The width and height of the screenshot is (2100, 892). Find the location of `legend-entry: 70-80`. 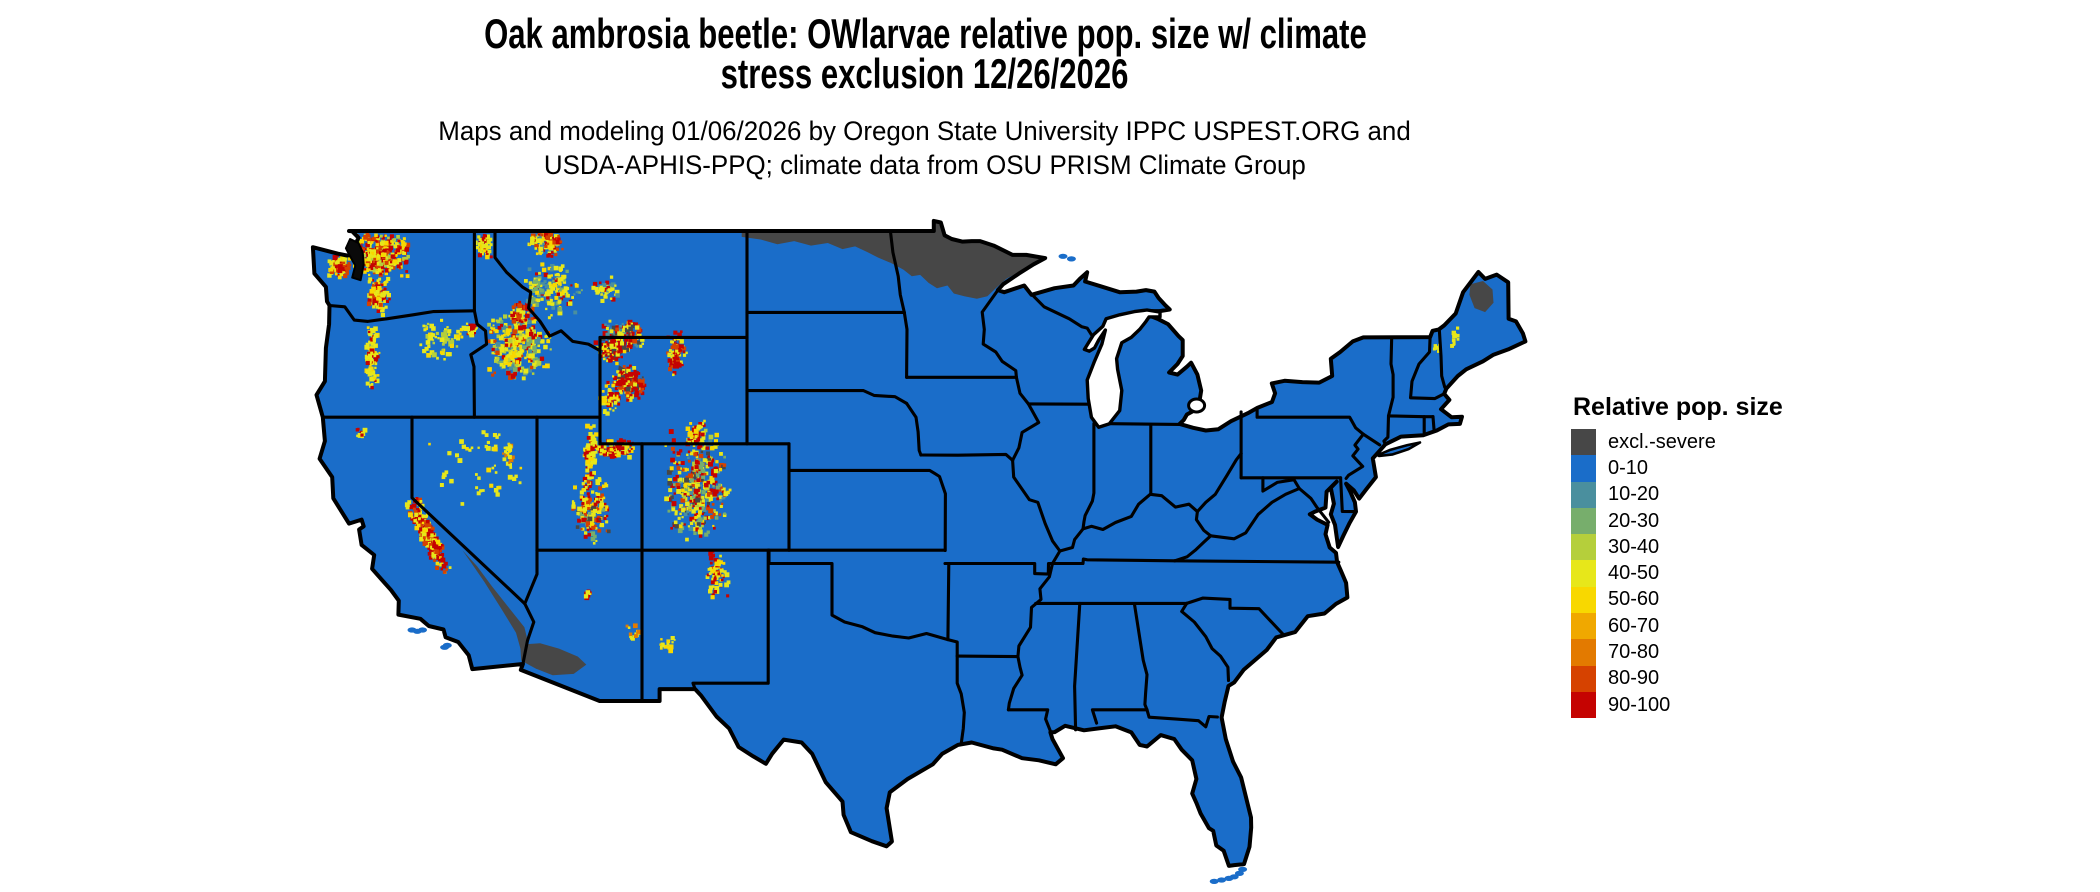

legend-entry: 70-80 is located at coordinates (1677, 652).